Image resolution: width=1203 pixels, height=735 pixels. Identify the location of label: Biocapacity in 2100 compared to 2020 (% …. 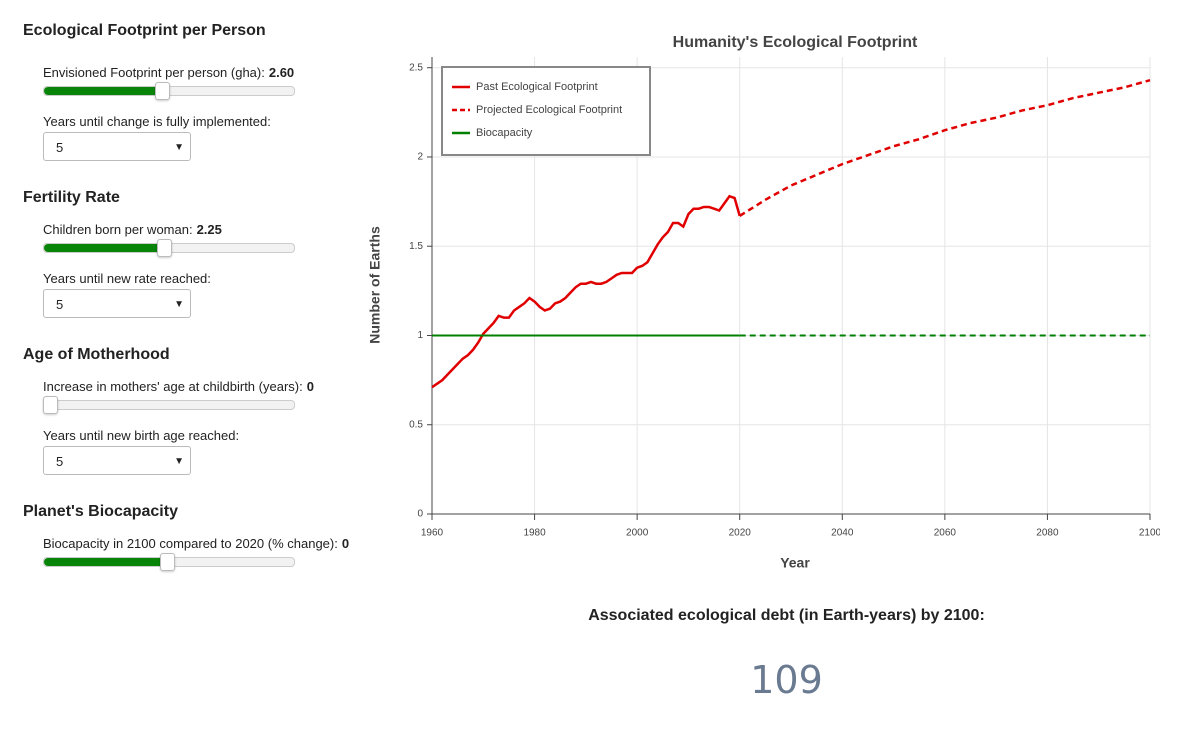
(190, 543).